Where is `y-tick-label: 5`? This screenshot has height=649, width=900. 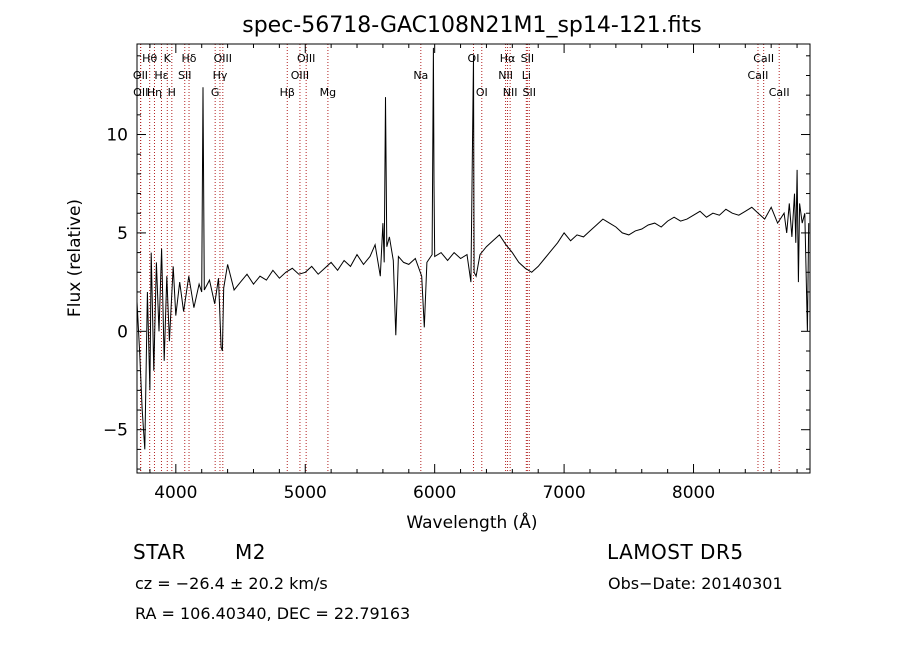 y-tick-label: 5 is located at coordinates (122, 234).